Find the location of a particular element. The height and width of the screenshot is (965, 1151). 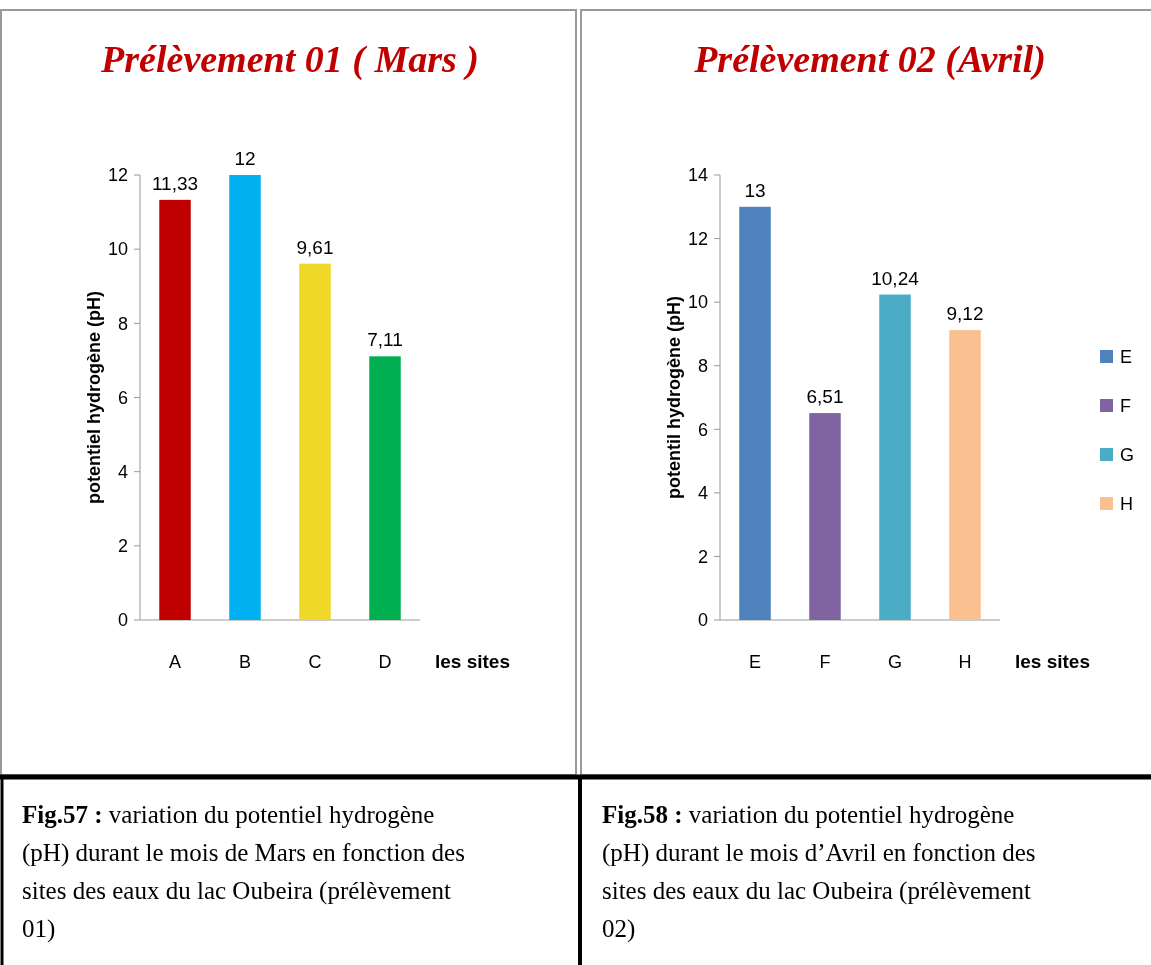

x-tick-label: A is located at coordinates (175, 662).